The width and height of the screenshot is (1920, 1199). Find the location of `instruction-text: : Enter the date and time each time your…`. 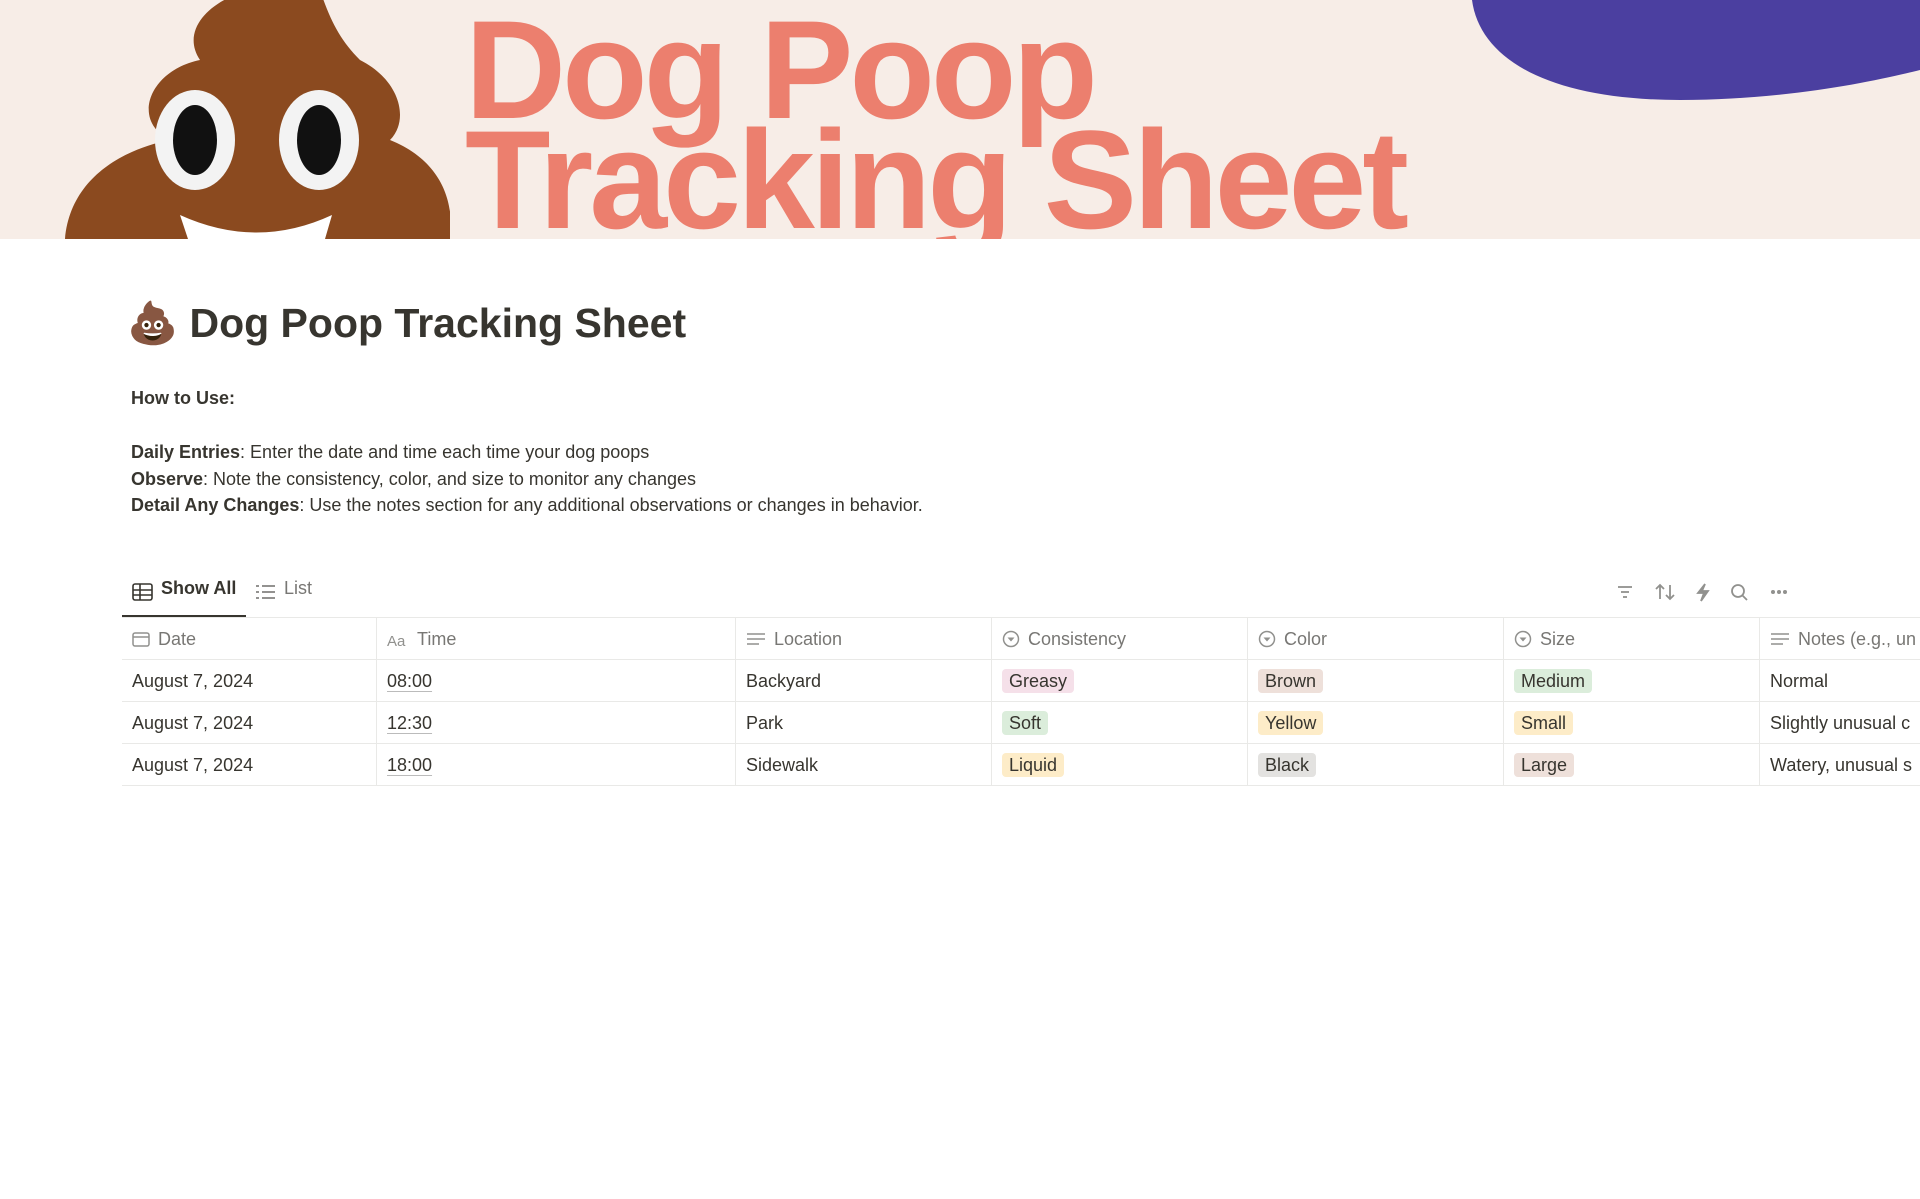

instruction-text: : Enter the date and time each time your… is located at coordinates (445, 452).